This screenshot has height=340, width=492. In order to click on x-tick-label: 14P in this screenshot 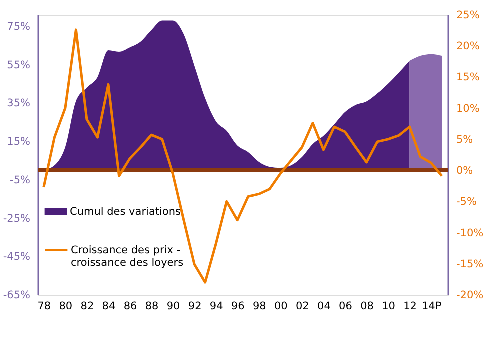, I will do `click(432, 306)`.